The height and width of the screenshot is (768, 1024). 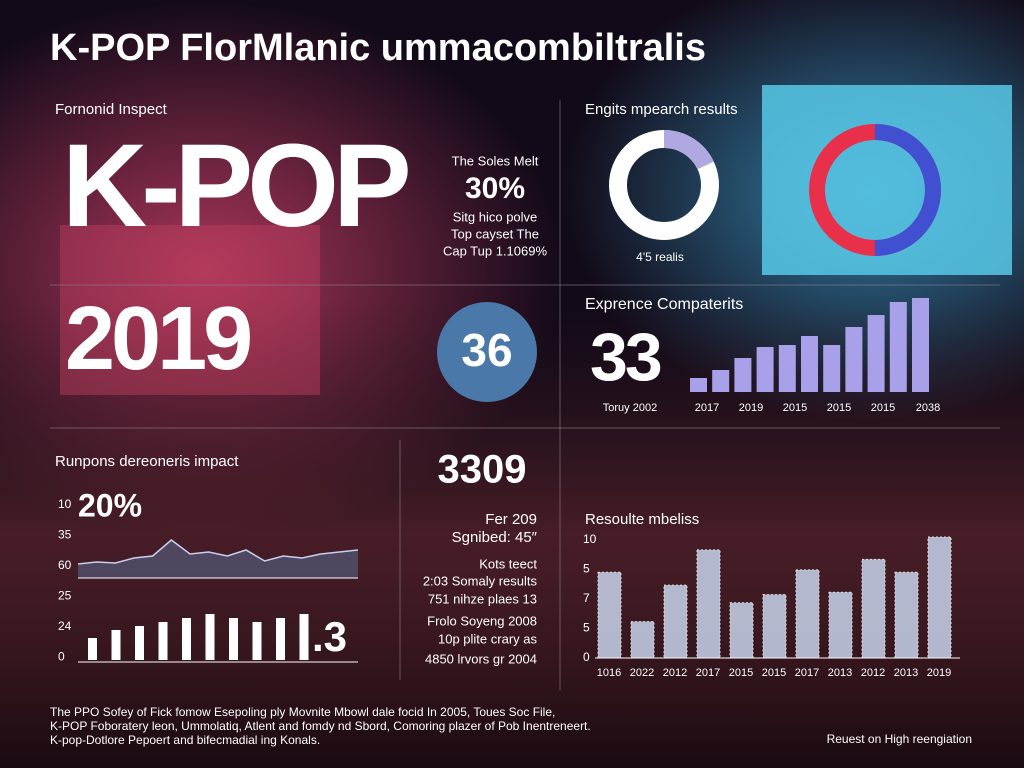 What do you see at coordinates (928, 408) in the screenshot?
I see `x-tick-label: 2038` at bounding box center [928, 408].